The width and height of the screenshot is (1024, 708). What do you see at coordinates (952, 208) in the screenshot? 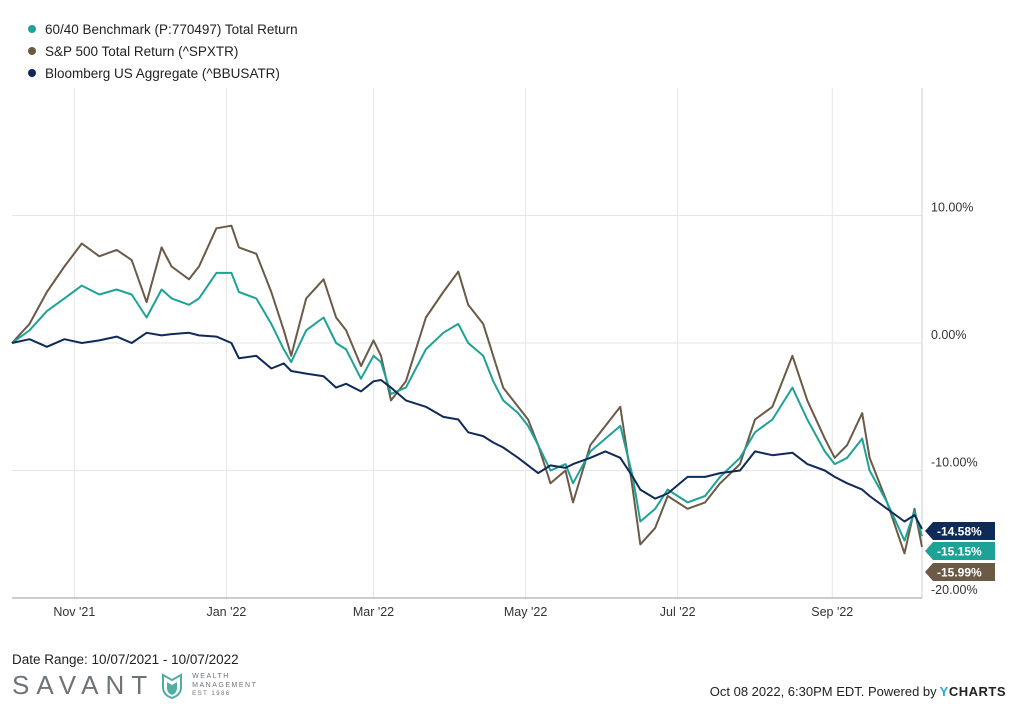
I see `y-tick-label: 10.00%` at bounding box center [952, 208].